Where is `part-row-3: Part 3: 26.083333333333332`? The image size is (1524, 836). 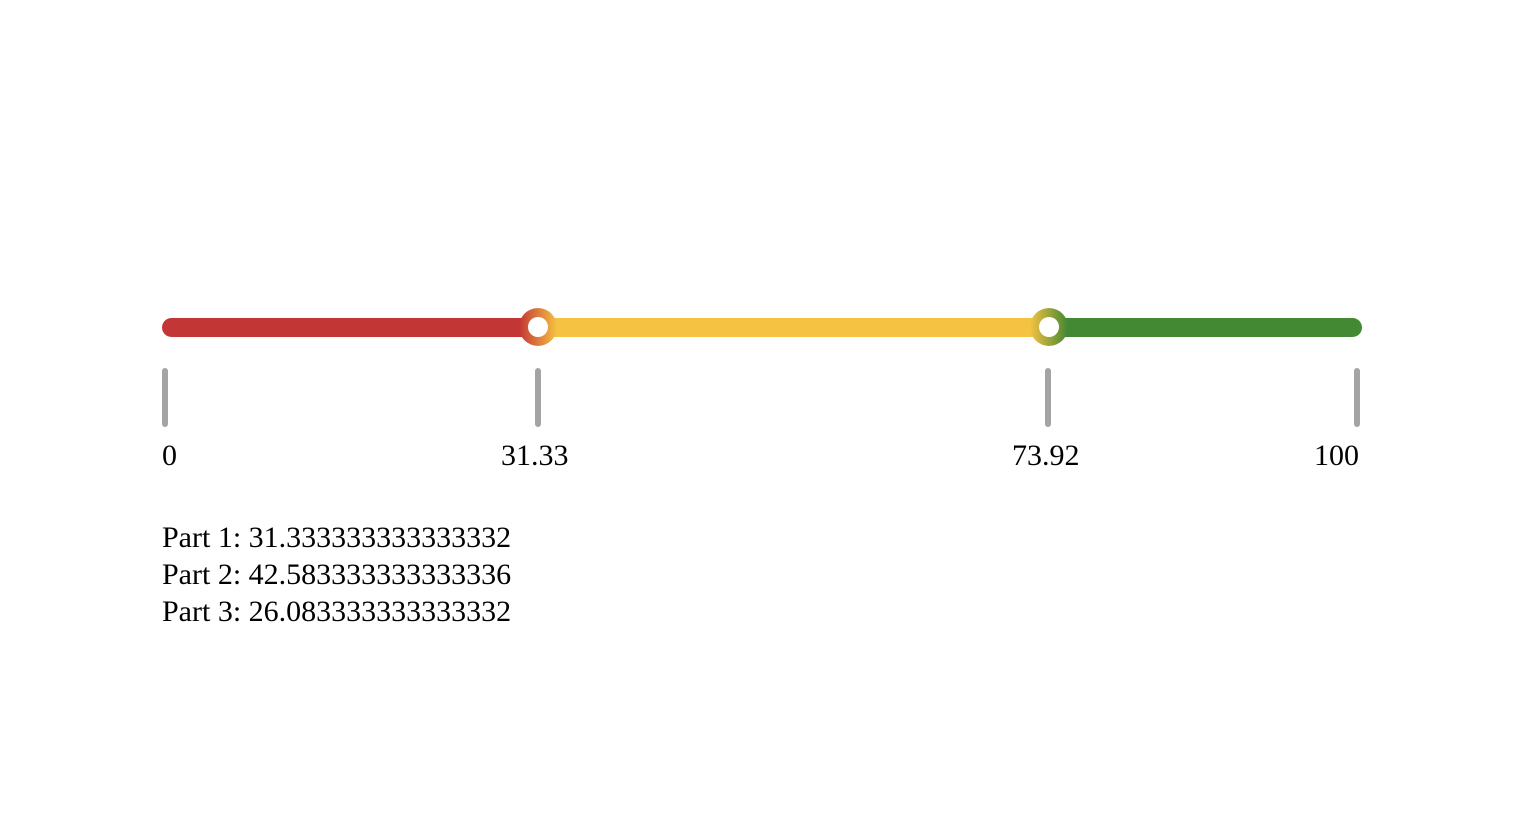 part-row-3: Part 3: 26.083333333333332 is located at coordinates (336, 611).